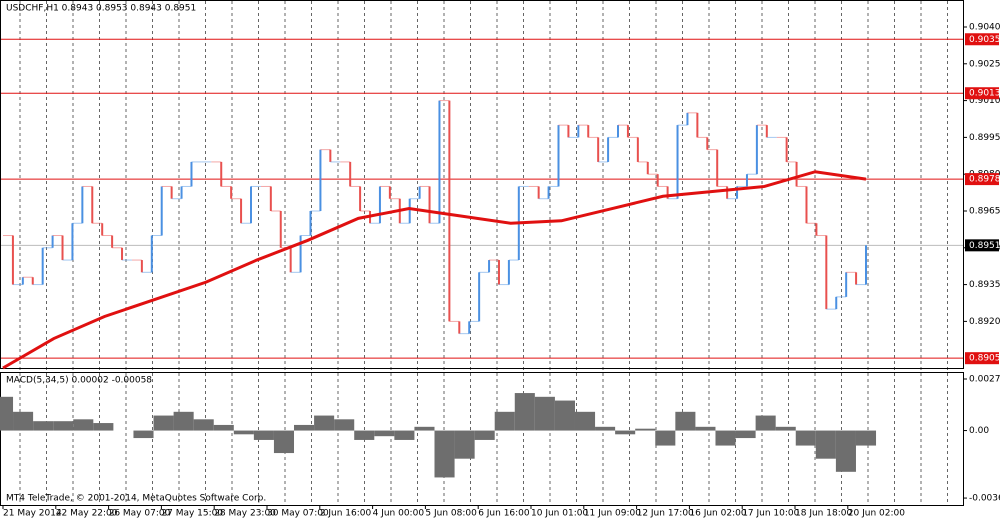 The image size is (1000, 520). What do you see at coordinates (979, 431) in the screenshot?
I see `y-tick-label: 0.00` at bounding box center [979, 431].